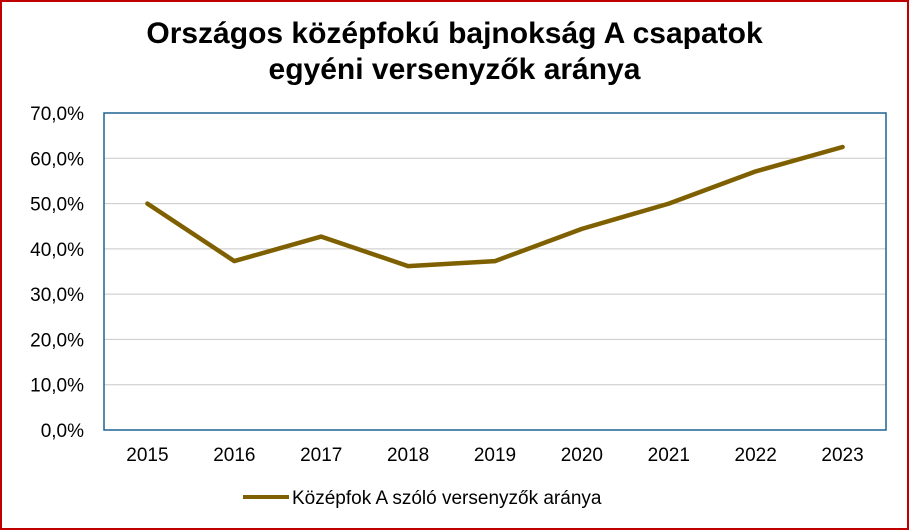 This screenshot has width=909, height=530. What do you see at coordinates (57, 114) in the screenshot?
I see `y-tick-label: 70,0%` at bounding box center [57, 114].